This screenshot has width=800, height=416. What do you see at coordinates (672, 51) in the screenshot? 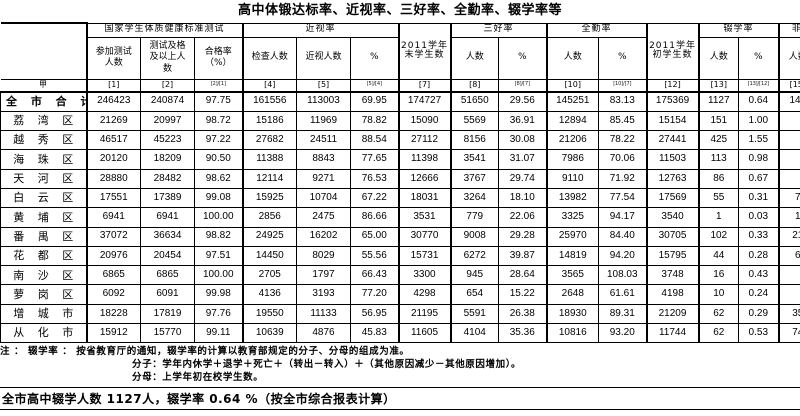
I see `subheader-students-start-2011: 2011学年 初学生数` at bounding box center [672, 51].